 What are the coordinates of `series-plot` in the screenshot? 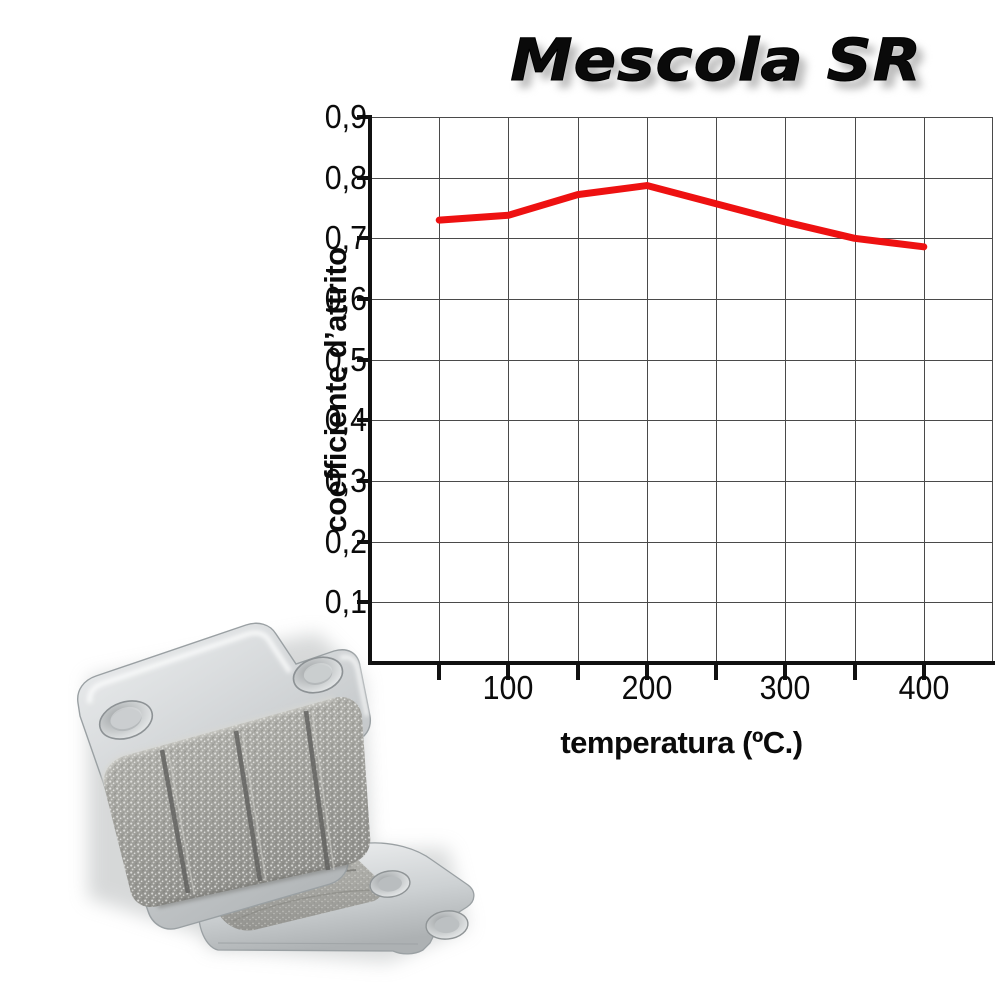 It's located at (681, 216).